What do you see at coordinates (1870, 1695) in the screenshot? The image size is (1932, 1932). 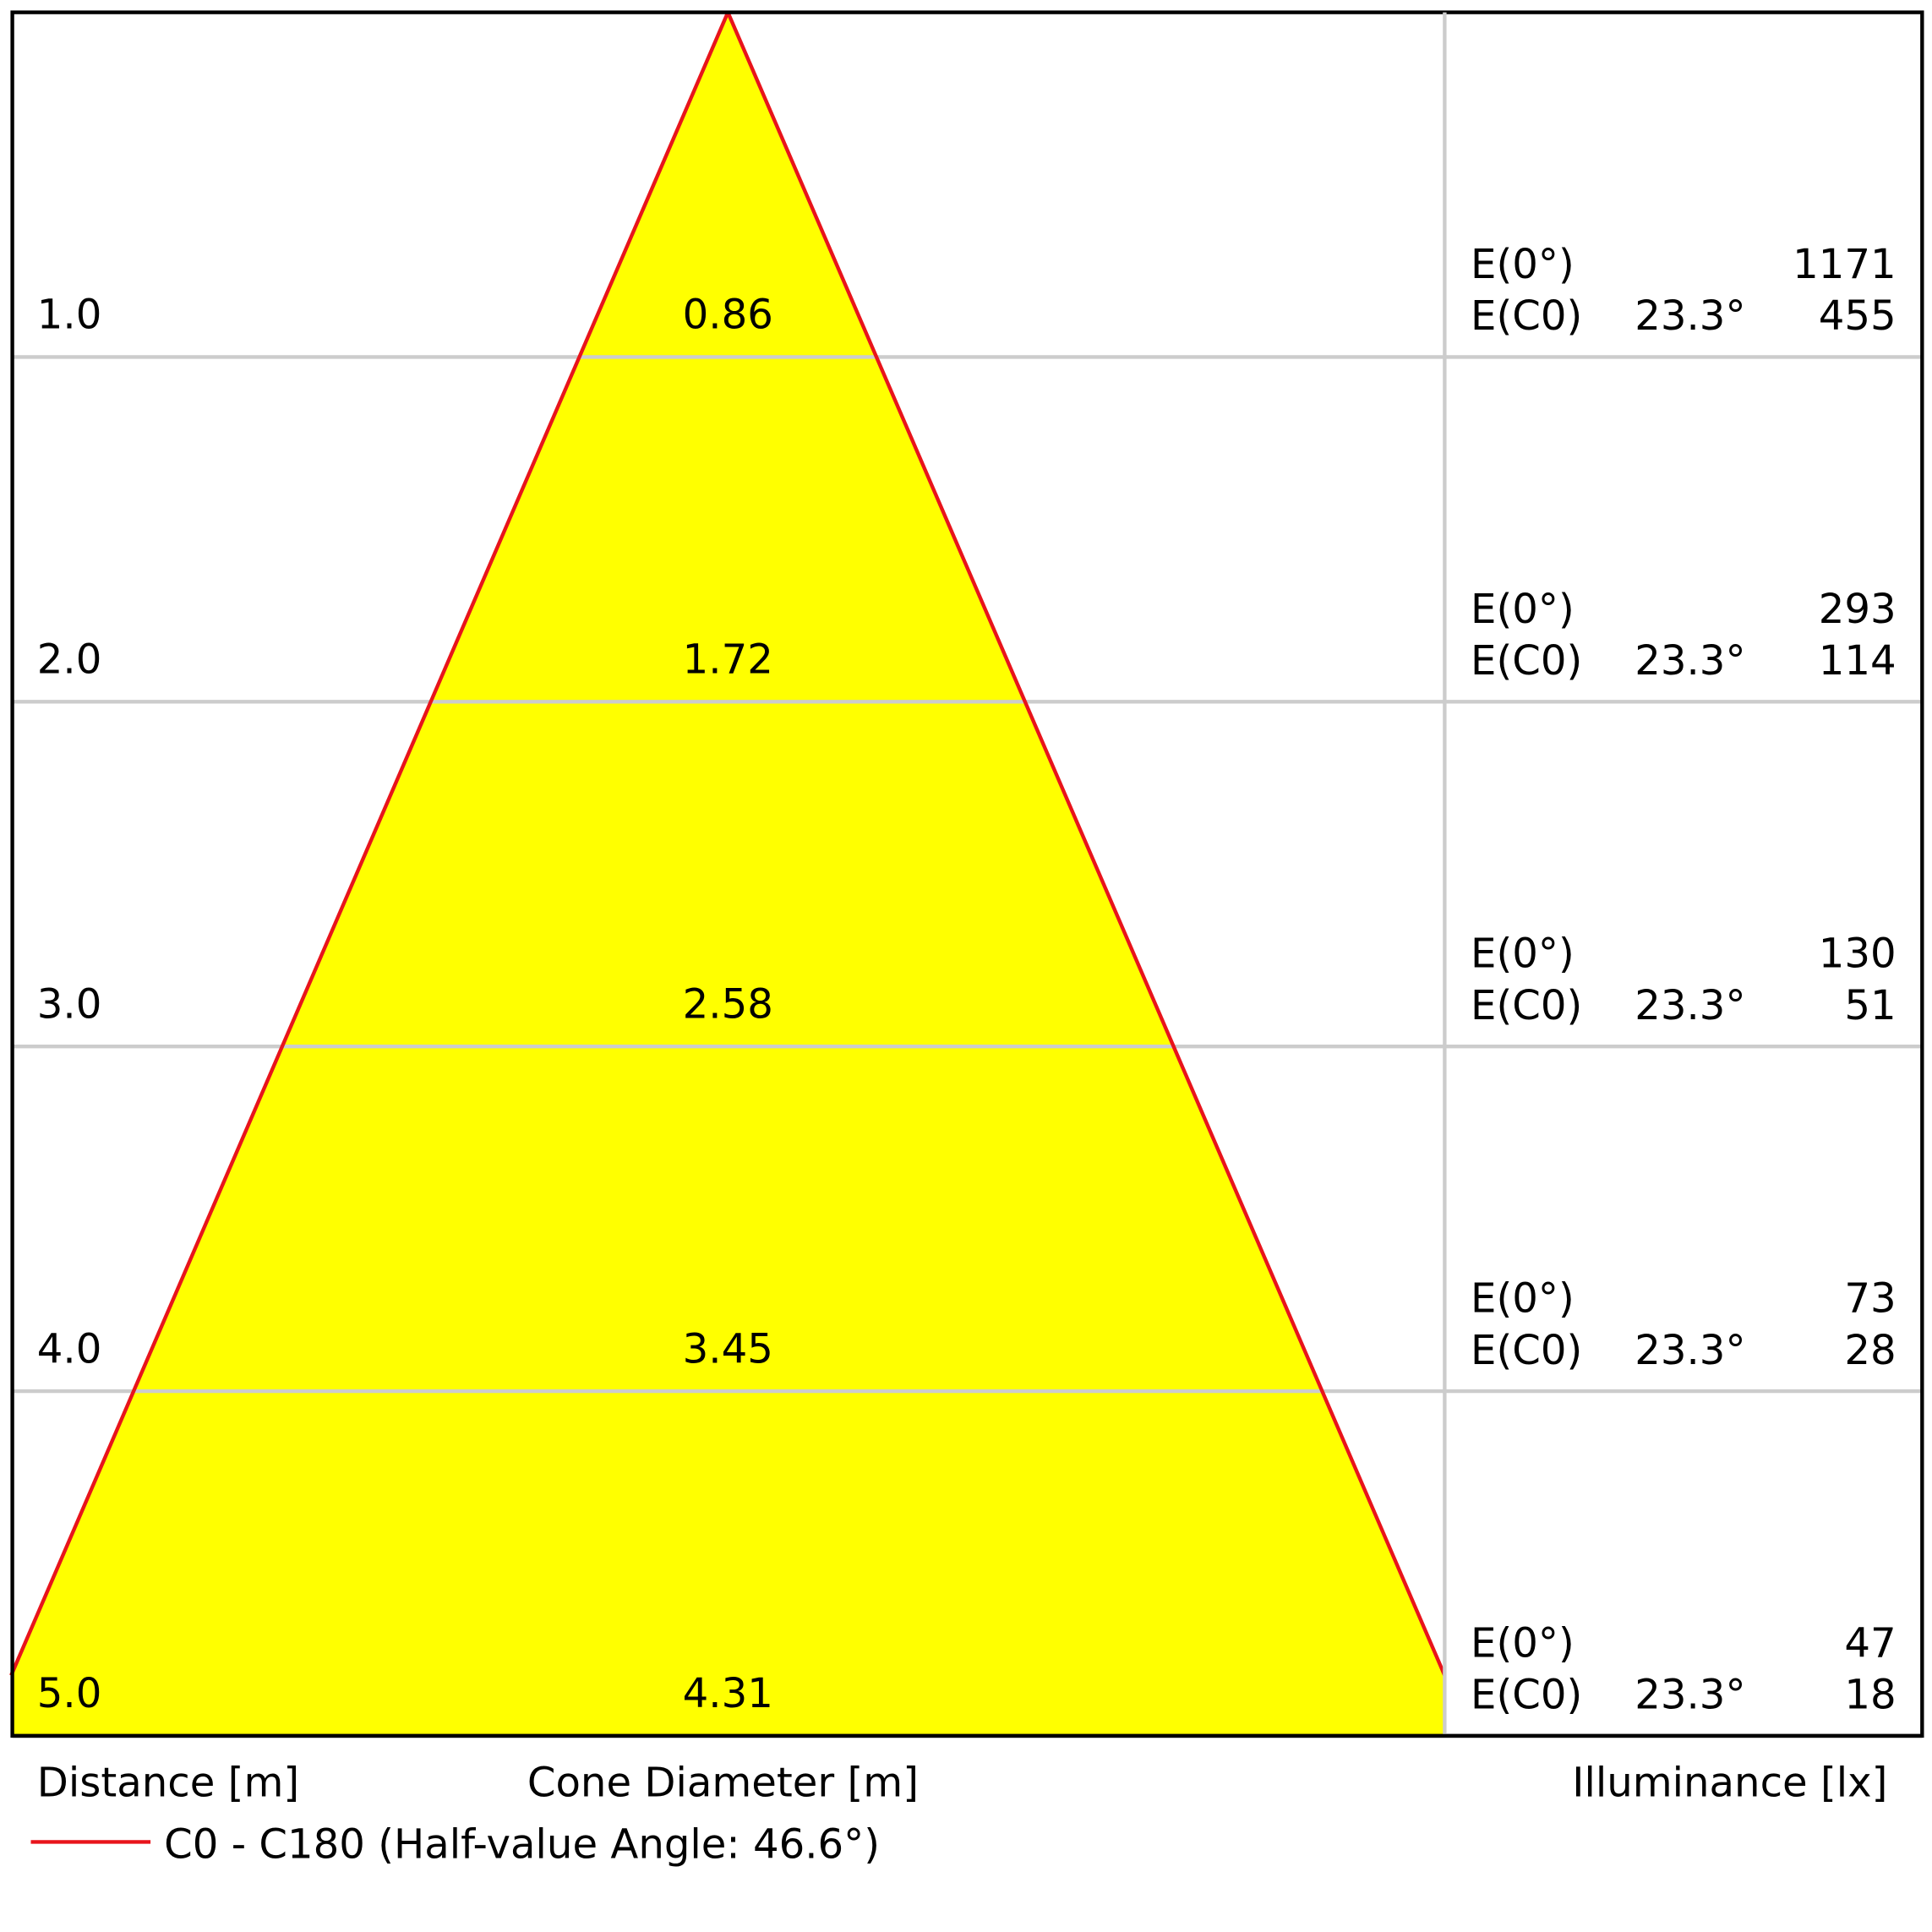 I see `ec0-value: 18` at bounding box center [1870, 1695].